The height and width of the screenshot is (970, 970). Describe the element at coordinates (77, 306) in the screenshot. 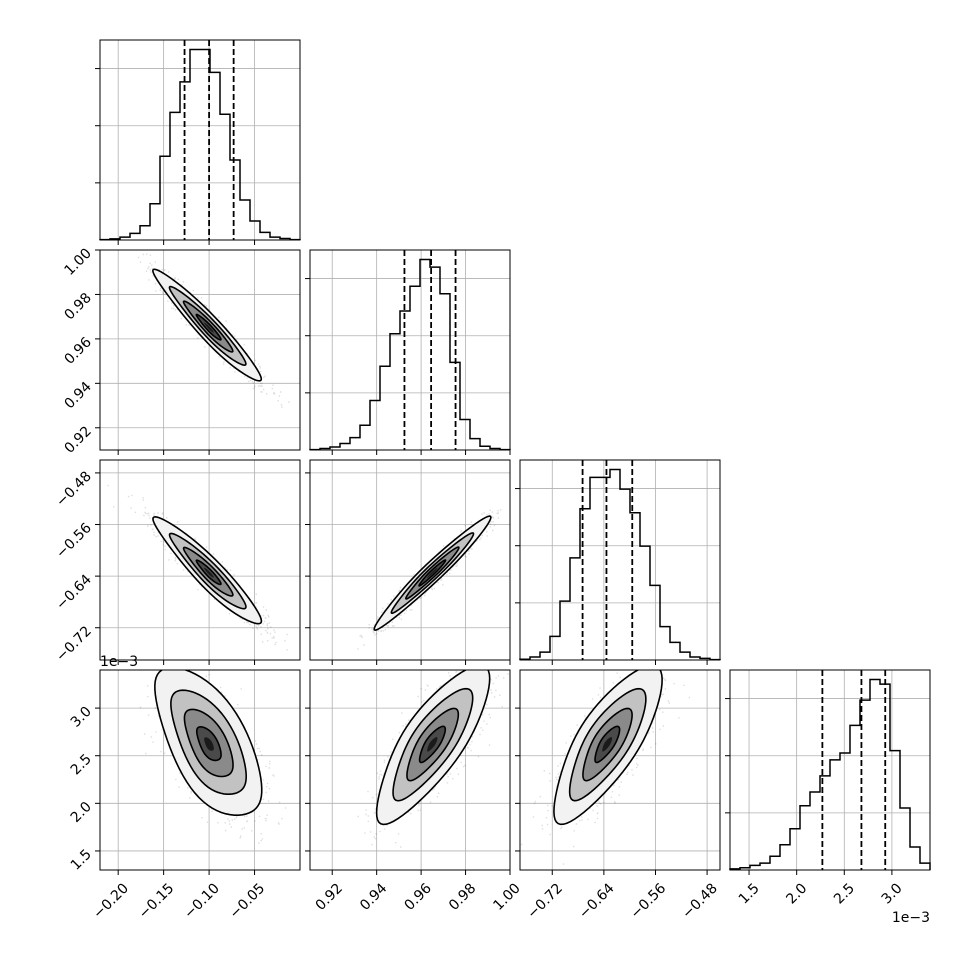

I see `y-tick-label: 0.98` at that location.